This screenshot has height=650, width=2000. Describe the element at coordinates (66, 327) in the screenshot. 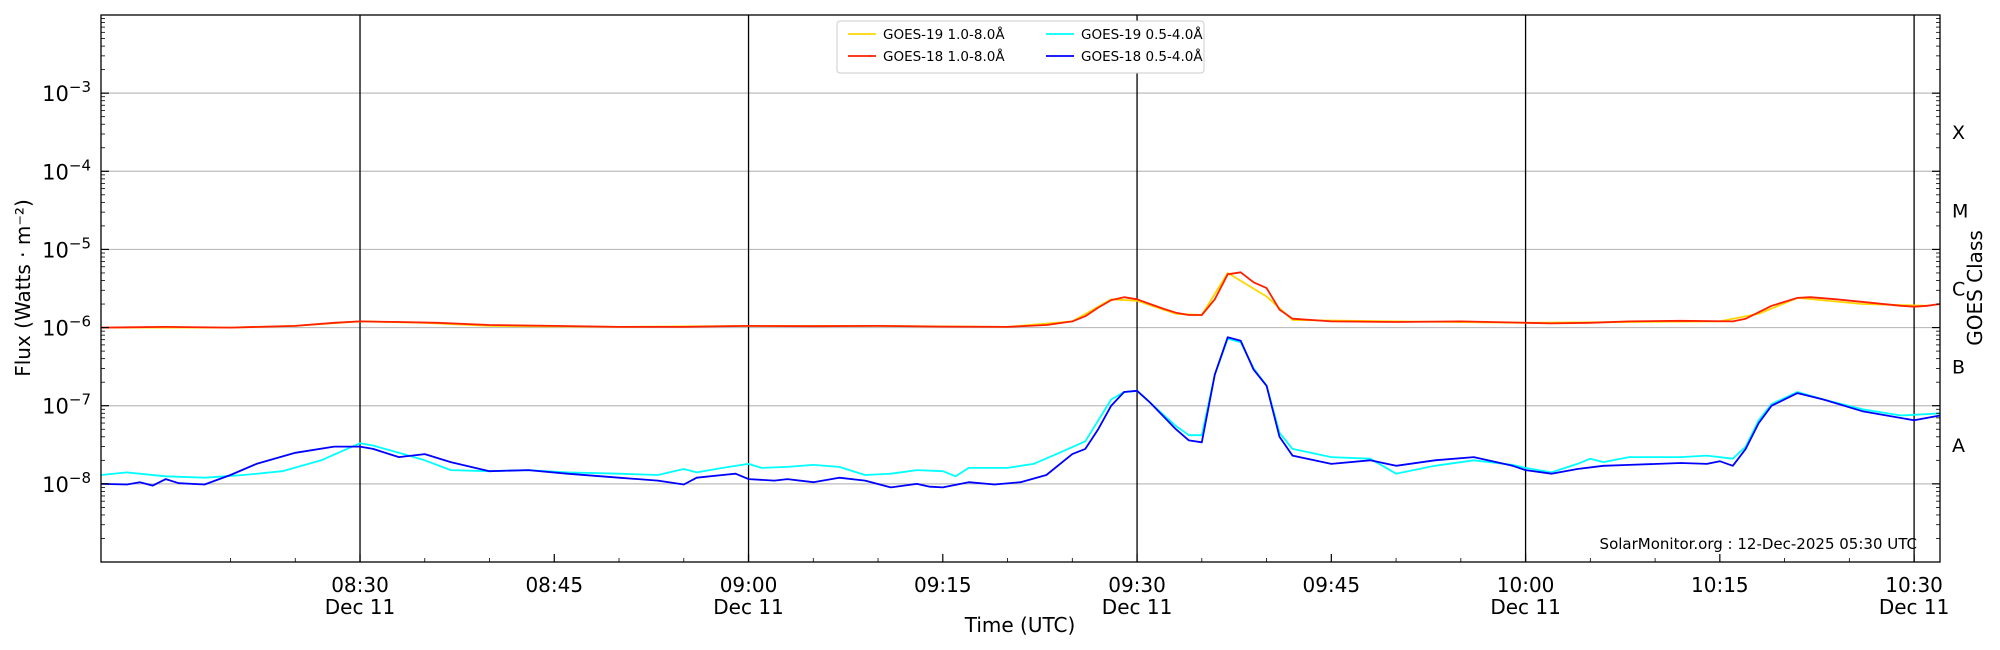

I see `ytick-label-2: 10⁻⁶` at that location.